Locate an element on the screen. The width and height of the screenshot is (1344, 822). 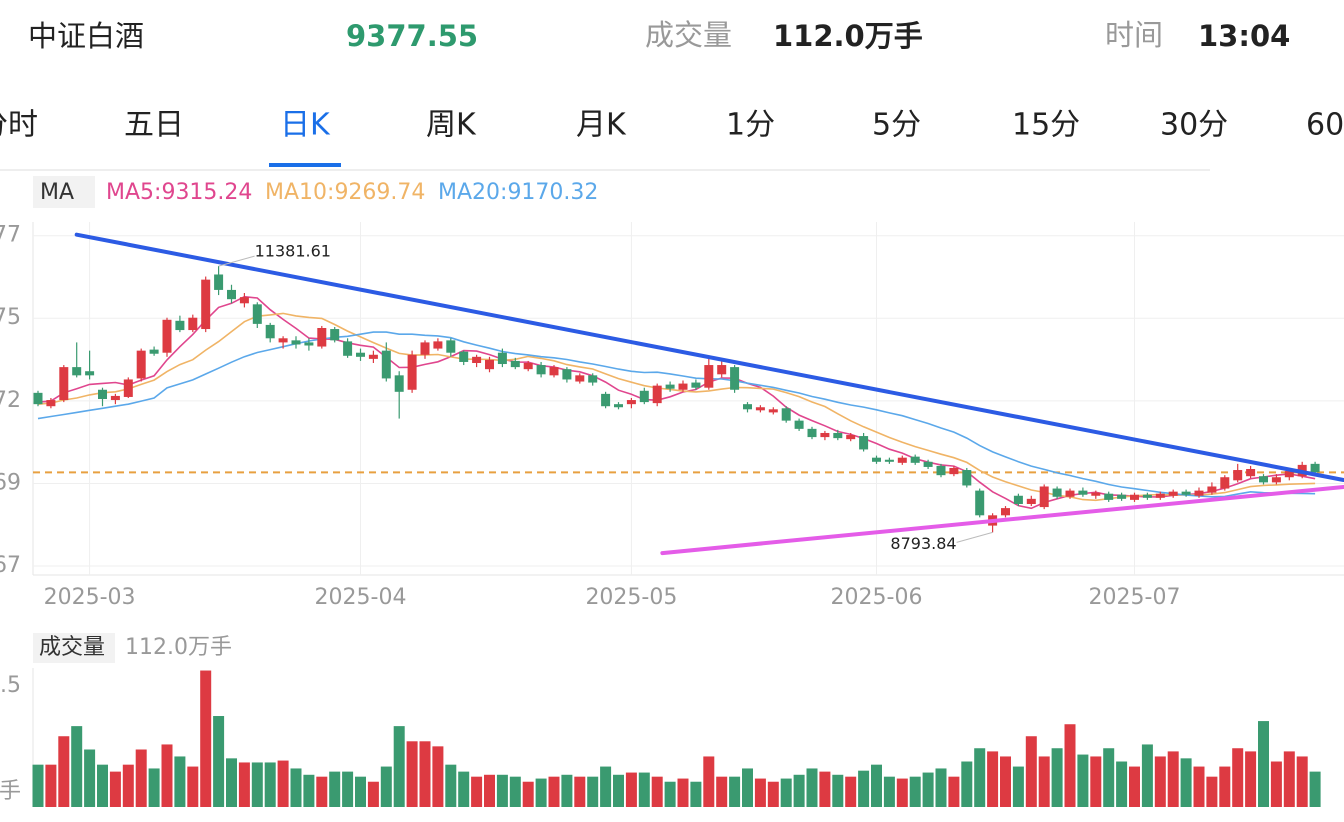
x-tick-label: 2025-04 is located at coordinates (361, 597).